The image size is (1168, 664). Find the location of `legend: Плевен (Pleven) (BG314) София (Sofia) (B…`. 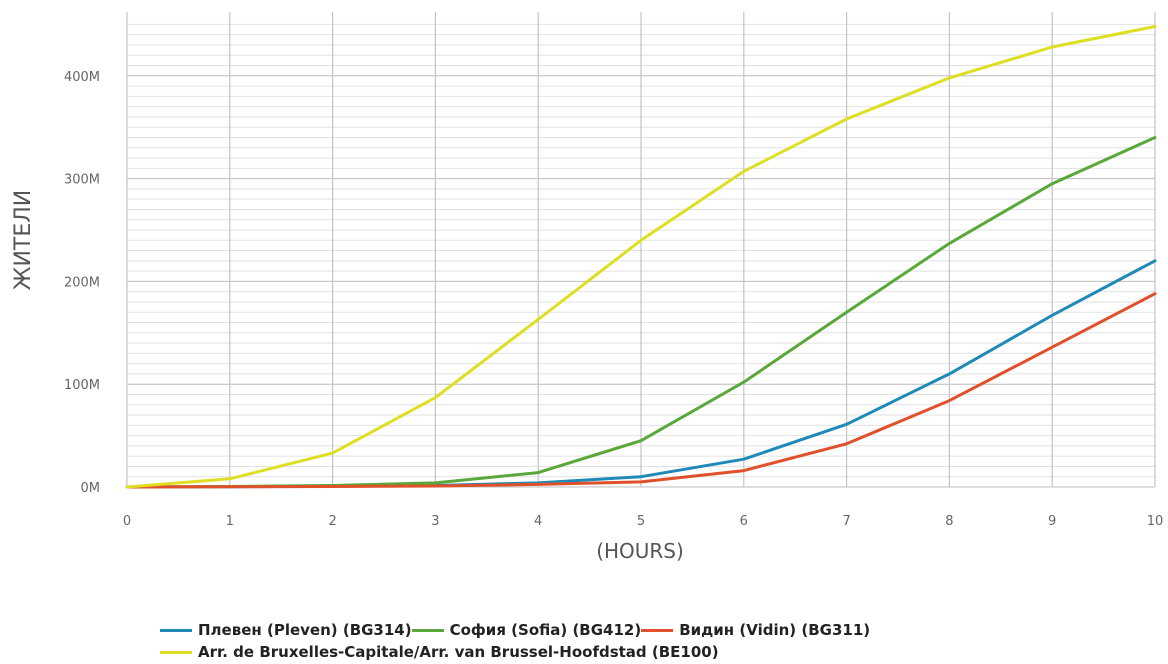

legend: Плевен (Pleven) (BG314) София (Sofia) (B… is located at coordinates (640, 641).